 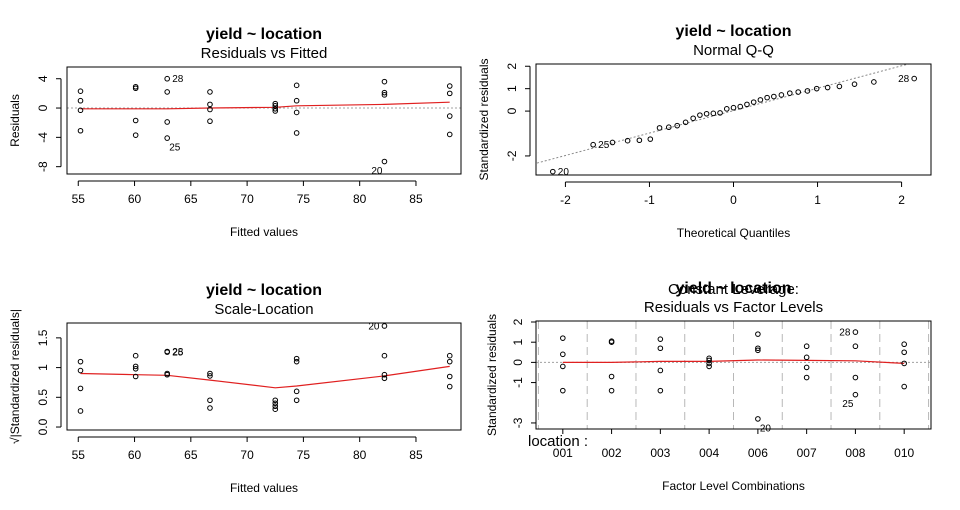 What do you see at coordinates (43, 137) in the screenshot?
I see `y-tick-label: -4` at bounding box center [43, 137].